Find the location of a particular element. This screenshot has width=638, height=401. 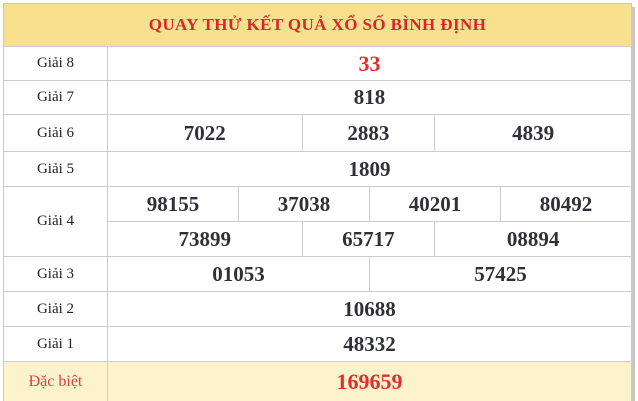

prize-label: Giải 7 is located at coordinates (55, 97).